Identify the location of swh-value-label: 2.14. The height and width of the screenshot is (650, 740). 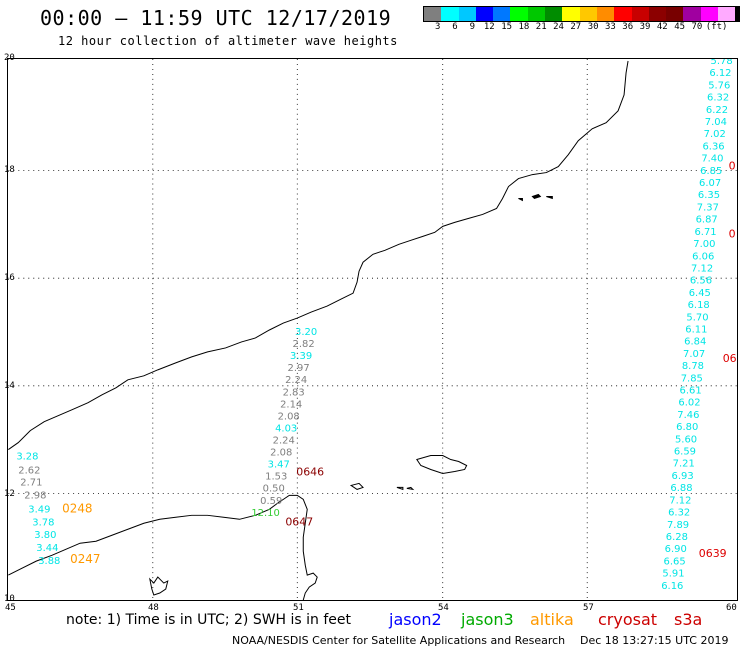
(291, 404).